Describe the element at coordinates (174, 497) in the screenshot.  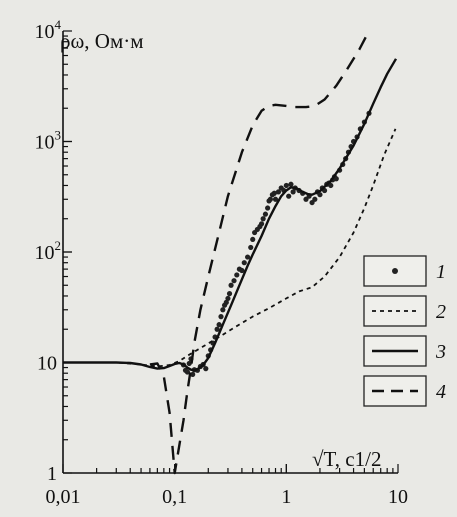
I see `x-tick-label: 0,1` at that location.